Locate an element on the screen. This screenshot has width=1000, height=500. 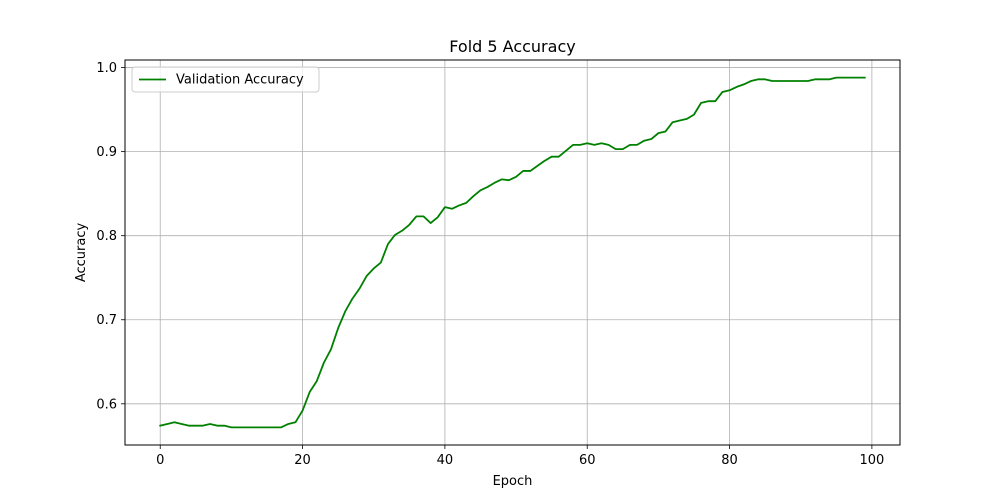
y-tick-label: 1.0 is located at coordinates (106, 68).